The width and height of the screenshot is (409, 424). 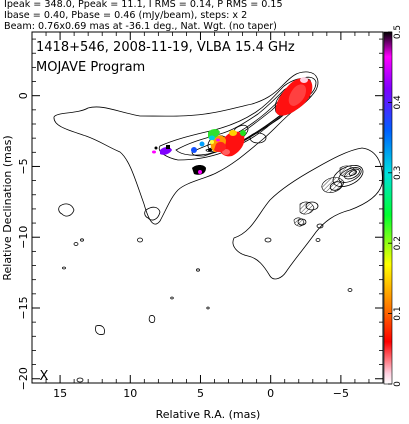 I want to click on colorbar-tick-label: 0.2, so click(x=398, y=243).